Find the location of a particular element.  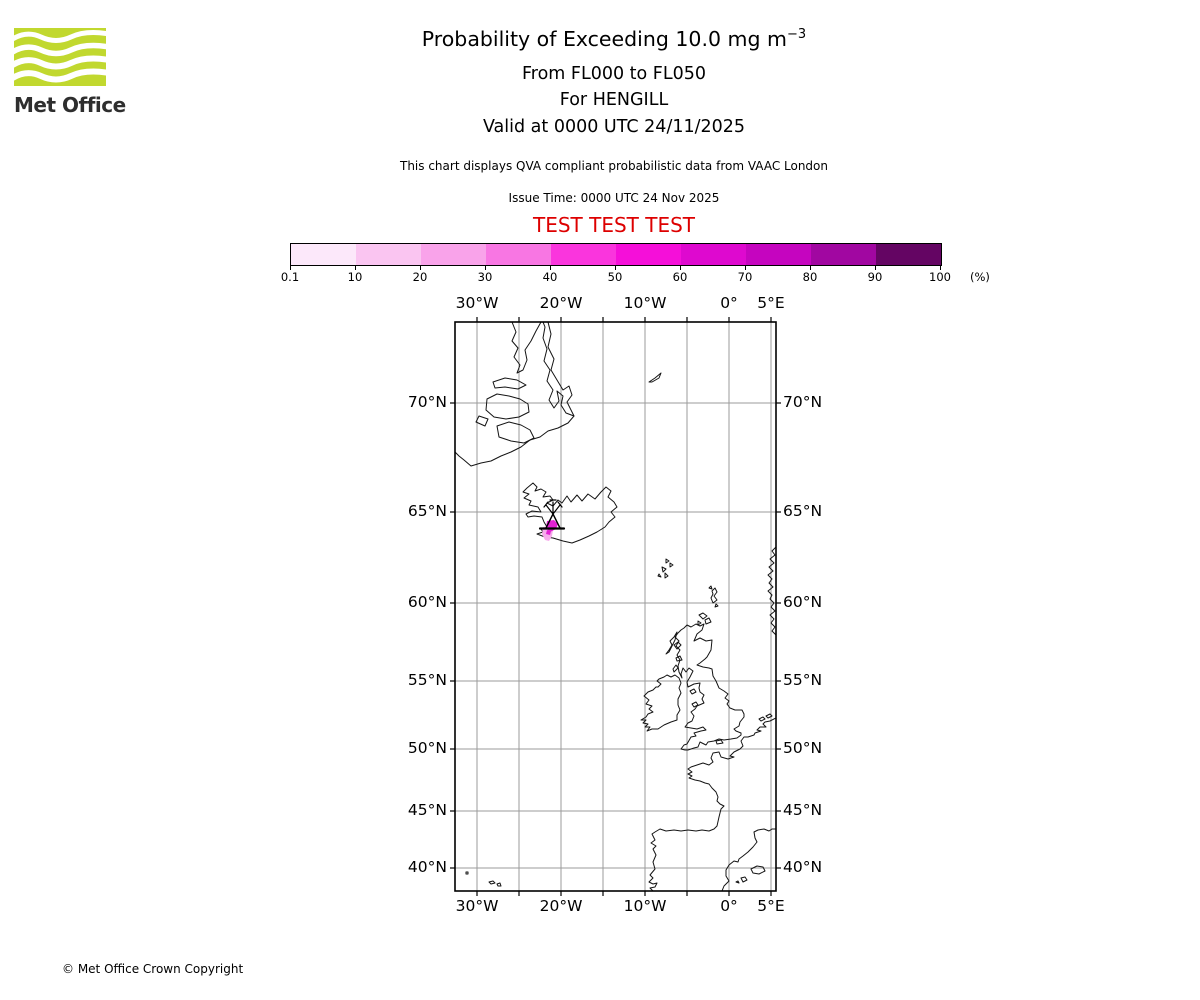

title-exponent: −3 is located at coordinates (797, 35).